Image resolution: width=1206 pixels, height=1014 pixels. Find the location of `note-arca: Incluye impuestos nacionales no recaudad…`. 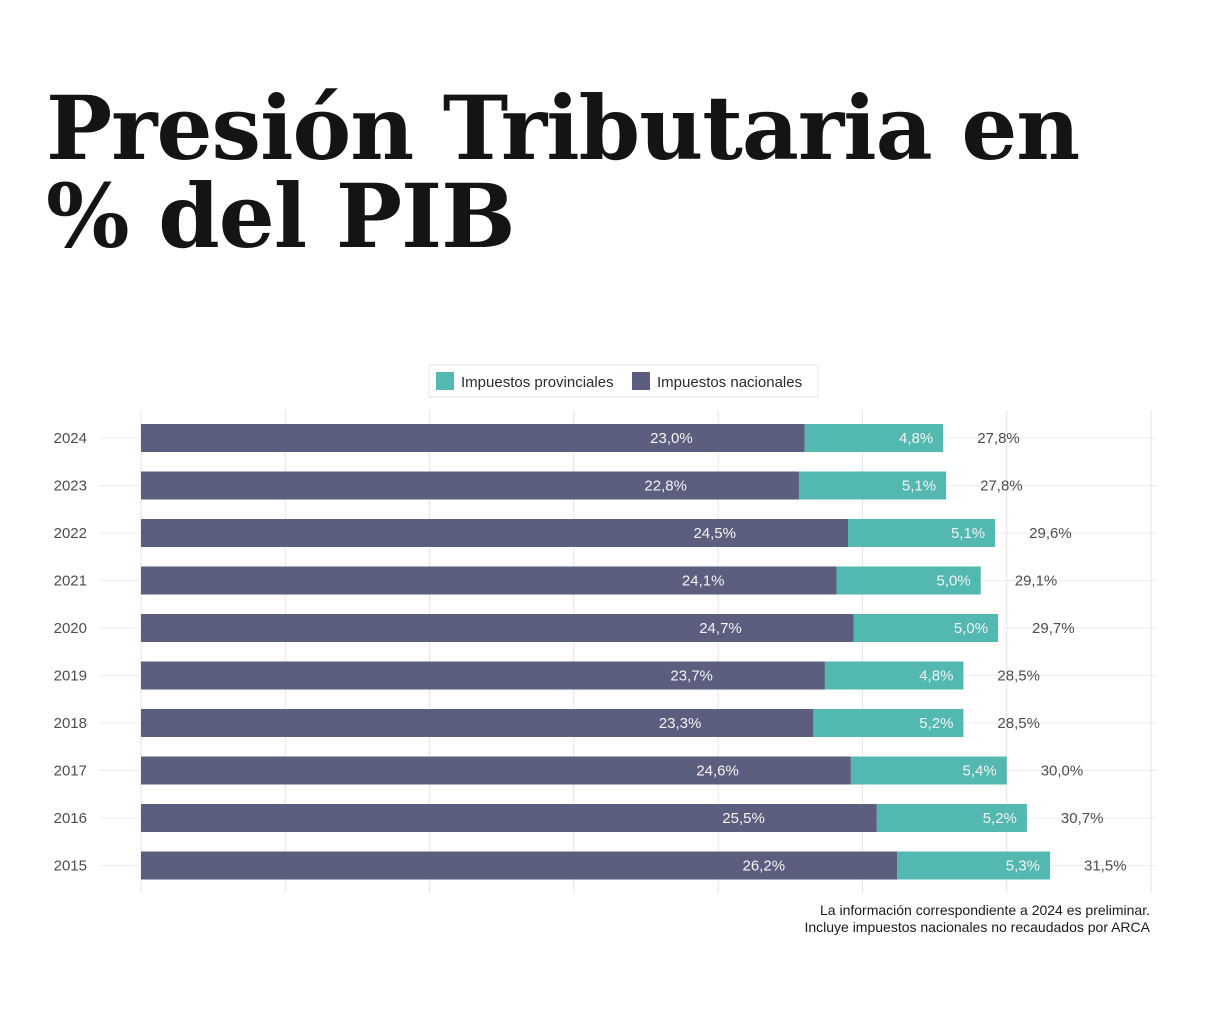

note-arca: Incluye impuestos nacionales no recaudad… is located at coordinates (977, 927).